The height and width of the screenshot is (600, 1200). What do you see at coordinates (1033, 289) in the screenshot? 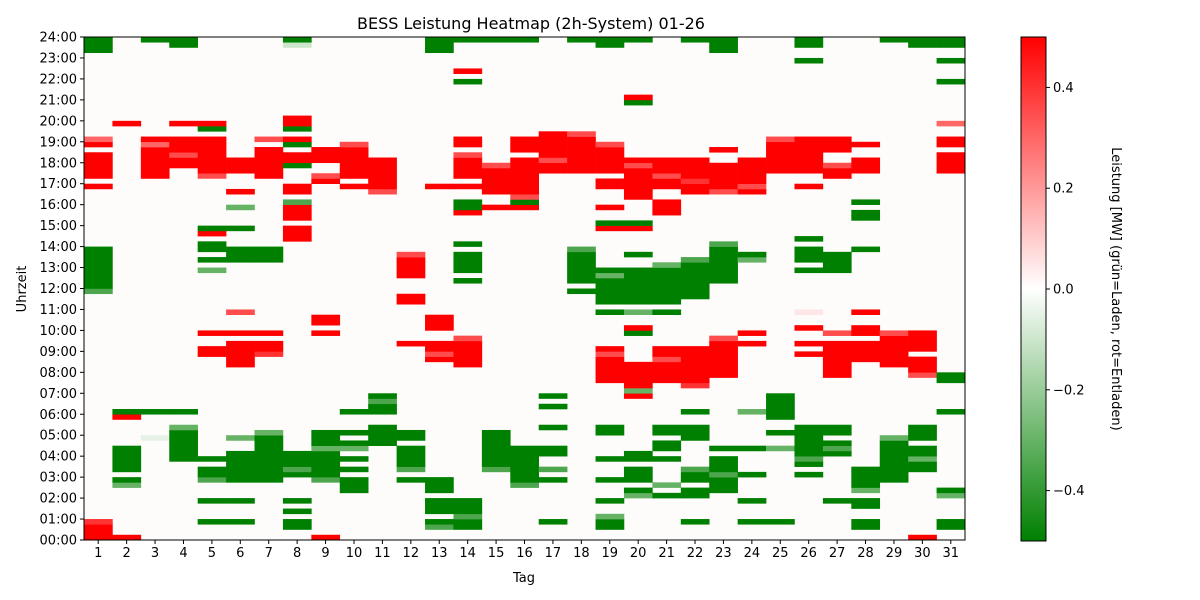
I see `colorbar-gradient` at bounding box center [1033, 289].